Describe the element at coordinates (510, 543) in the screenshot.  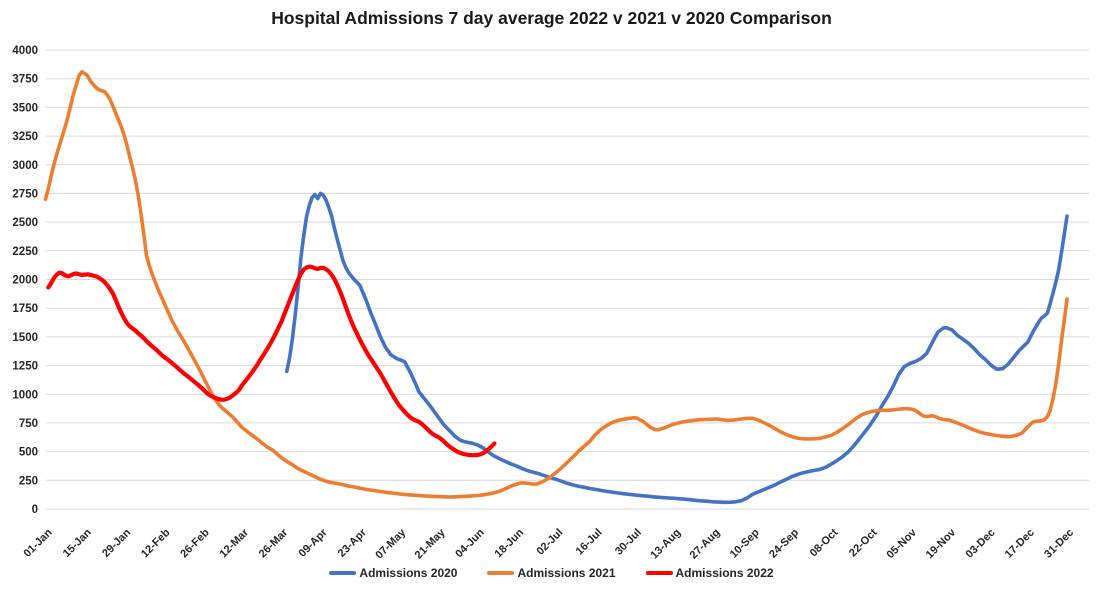
I see `x-tick-label-18-Jun: 18-Jun` at that location.